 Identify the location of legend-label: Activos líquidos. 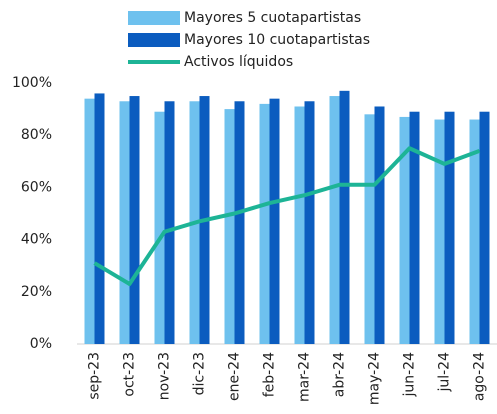
(238, 62).